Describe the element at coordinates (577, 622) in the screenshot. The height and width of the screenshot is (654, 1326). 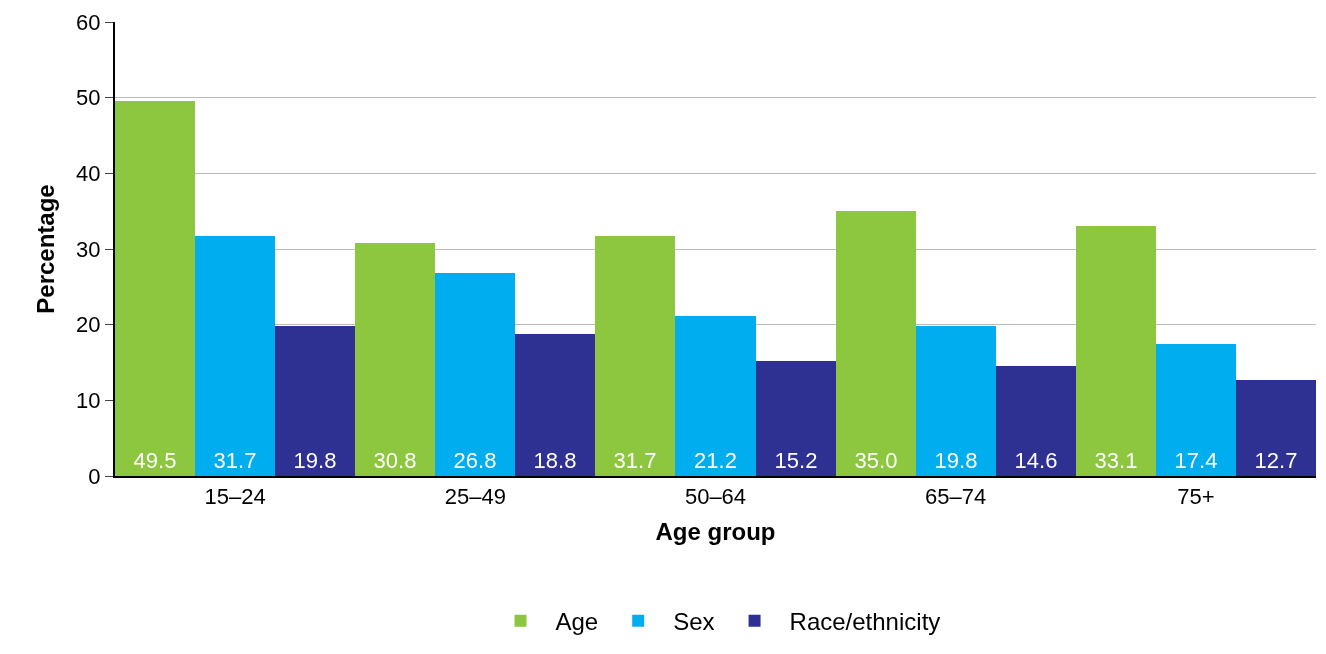
I see `legend-label: Age` at that location.